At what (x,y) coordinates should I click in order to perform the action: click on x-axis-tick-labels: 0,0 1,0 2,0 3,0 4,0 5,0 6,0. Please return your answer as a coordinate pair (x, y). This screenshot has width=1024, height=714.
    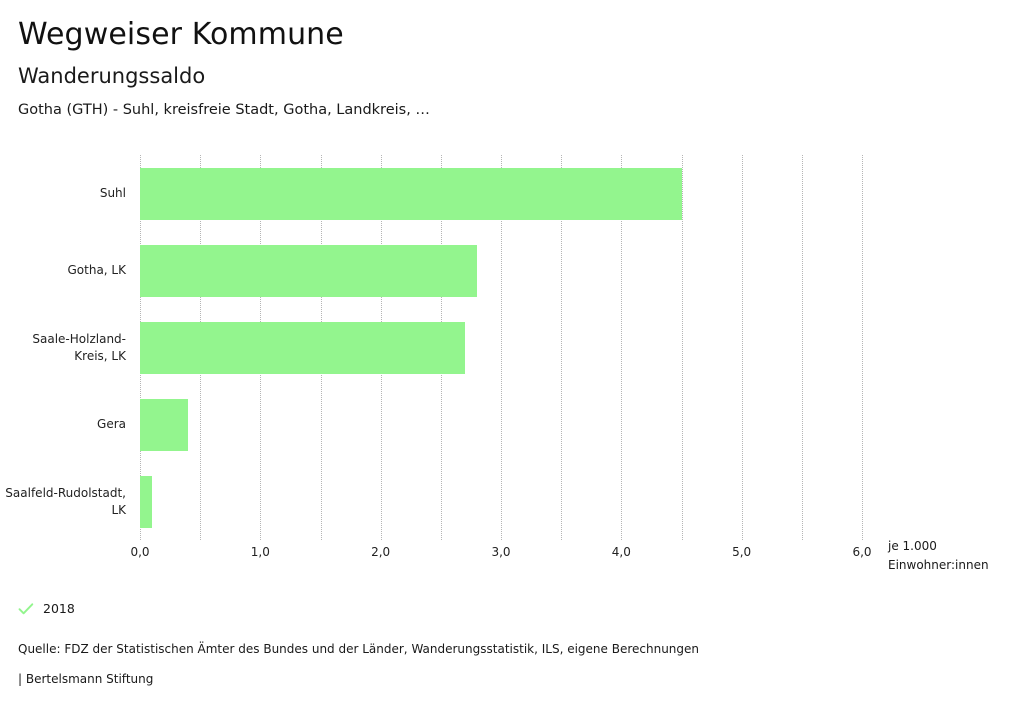
    Looking at the image, I should click on (515, 555).